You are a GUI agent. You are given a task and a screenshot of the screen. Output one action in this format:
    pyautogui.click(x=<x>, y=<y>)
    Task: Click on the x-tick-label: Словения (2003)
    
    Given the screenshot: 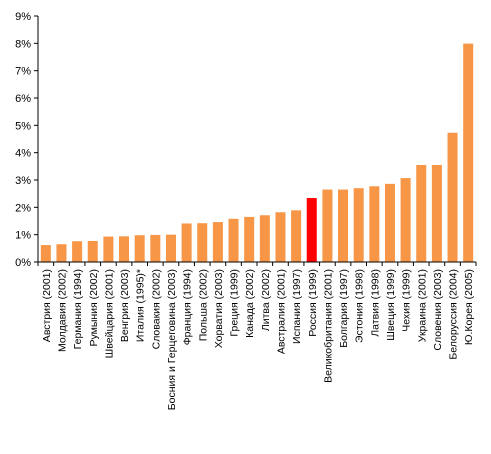 What is the action you would take?
    pyautogui.click(x=438, y=310)
    